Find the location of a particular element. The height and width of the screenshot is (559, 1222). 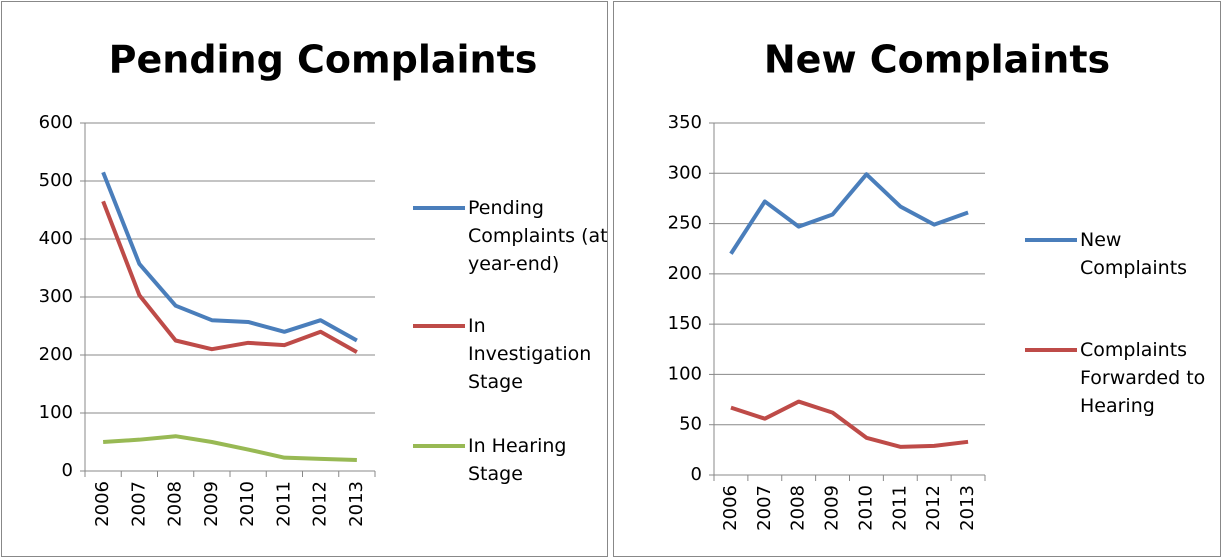

y-tick-label: 600 is located at coordinates (56, 122).